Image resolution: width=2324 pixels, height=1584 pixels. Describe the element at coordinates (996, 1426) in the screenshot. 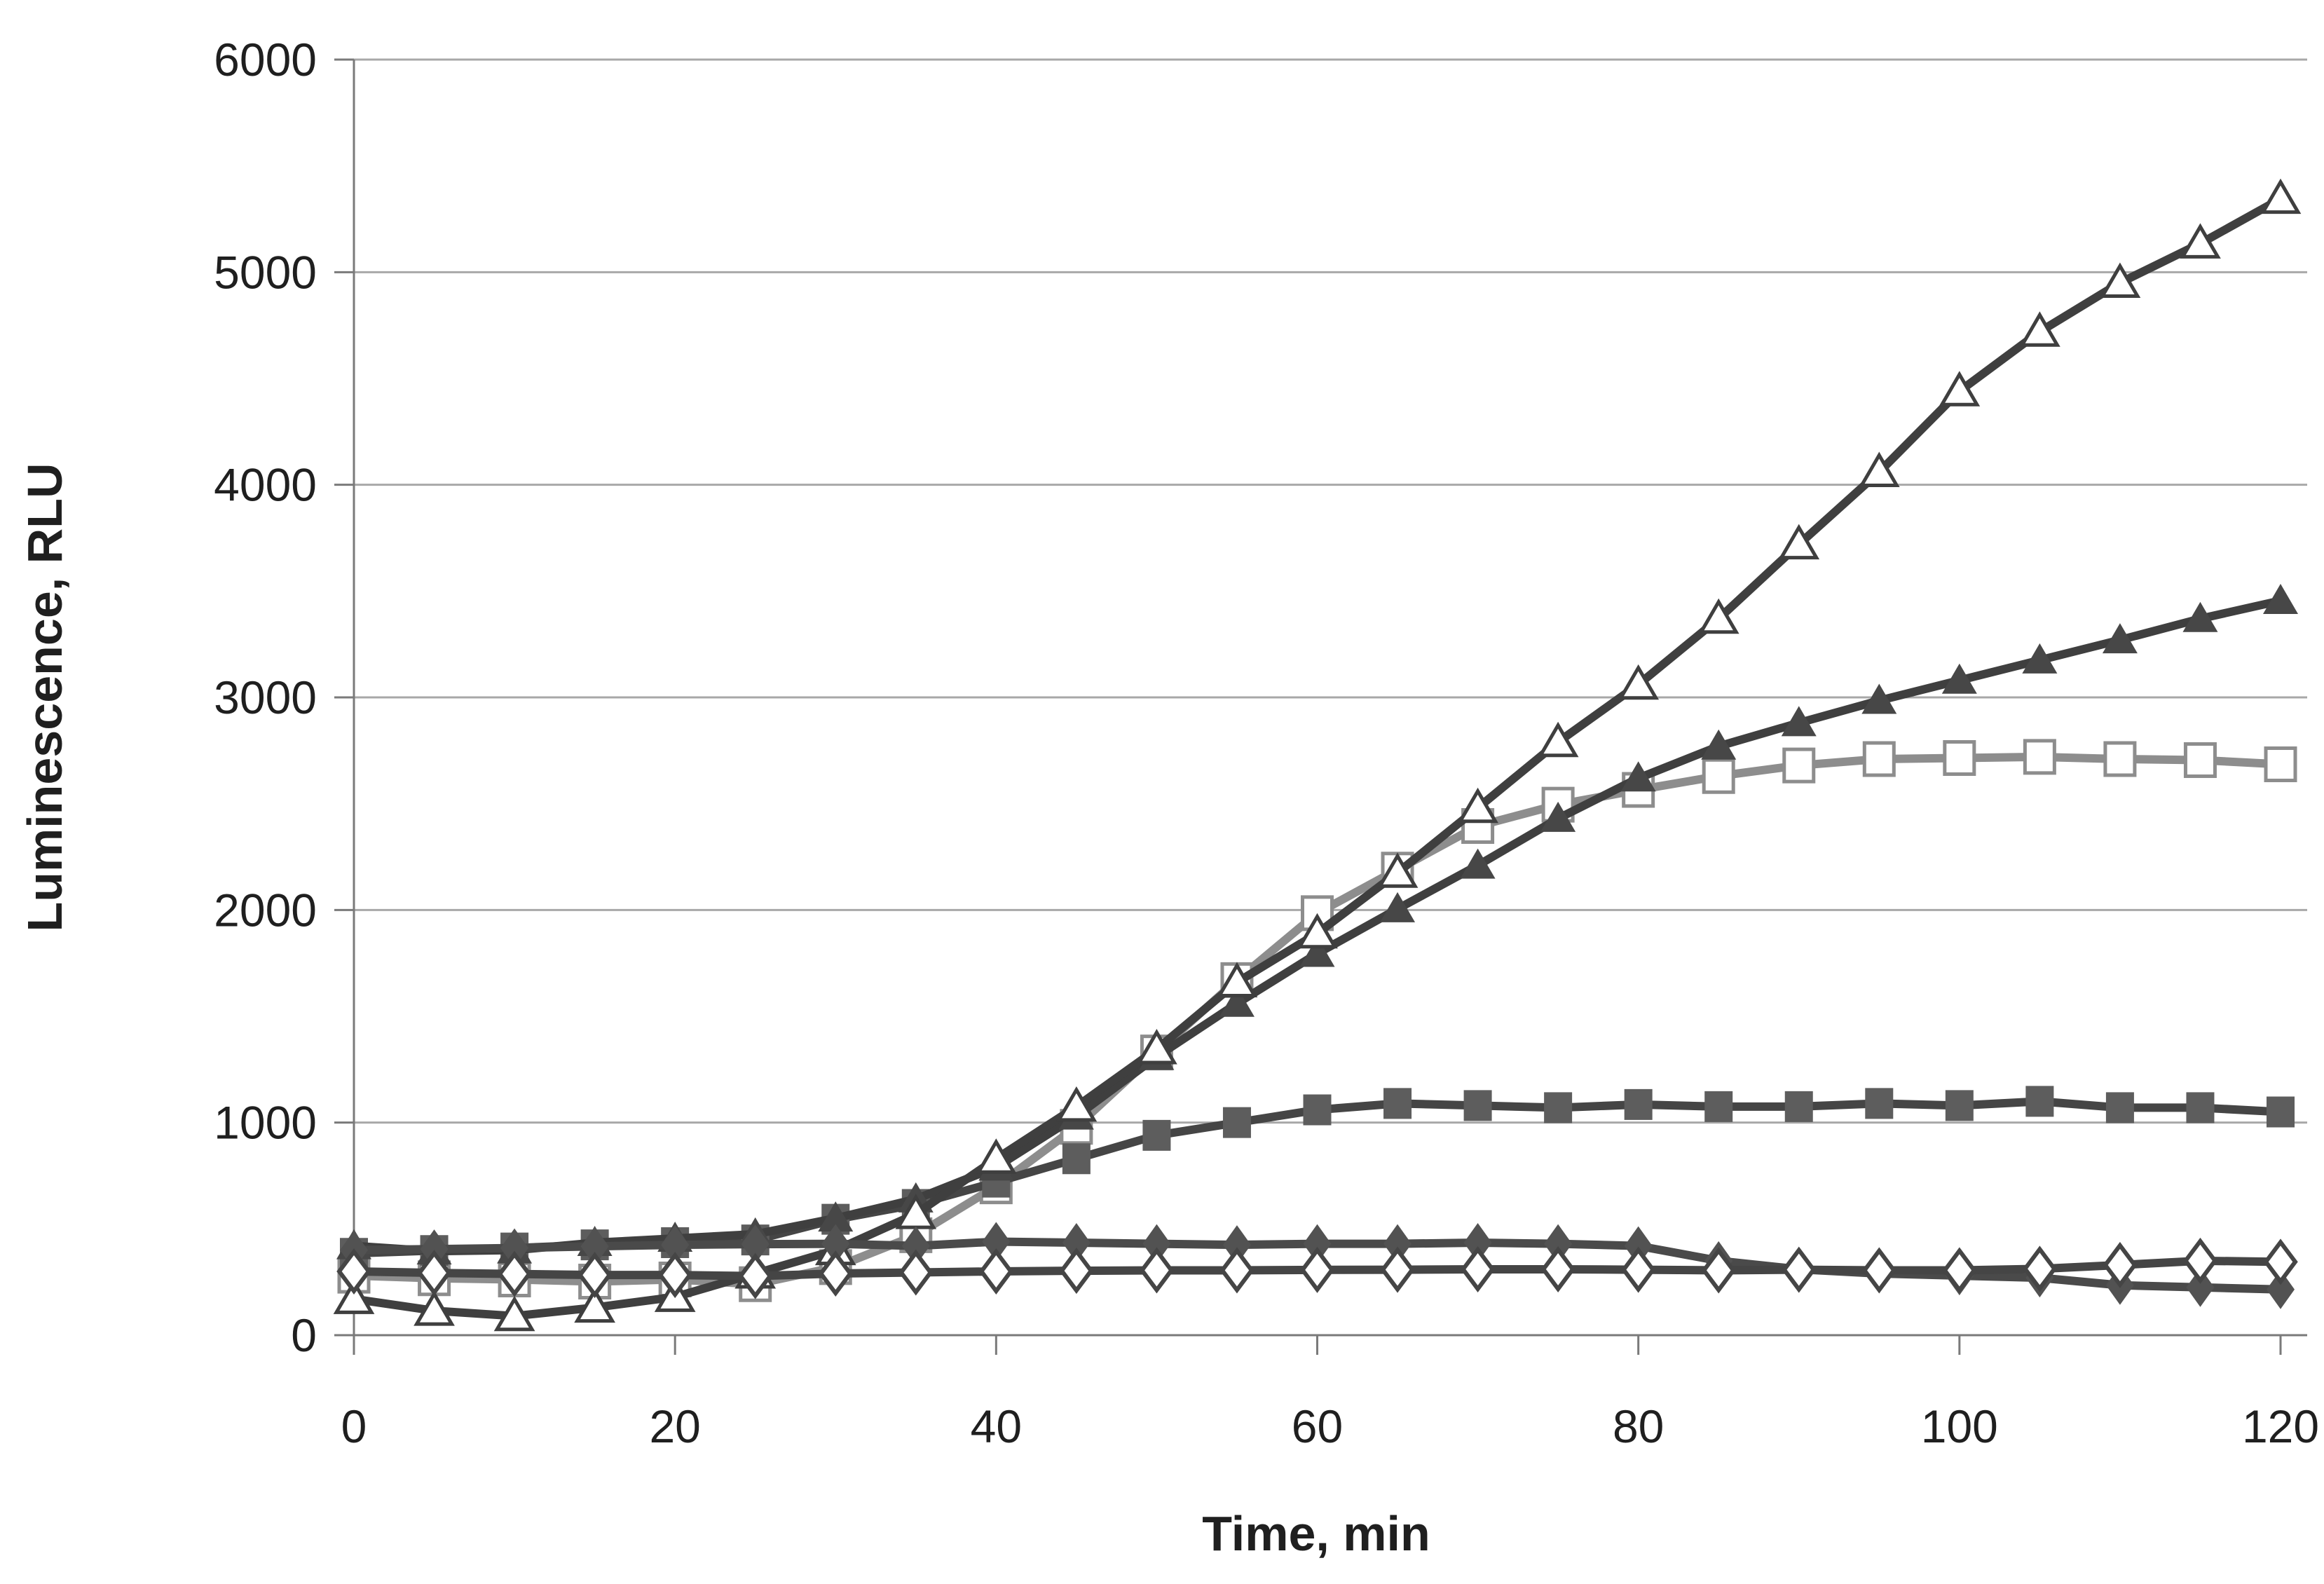

I see `x-tick-label: 40` at that location.